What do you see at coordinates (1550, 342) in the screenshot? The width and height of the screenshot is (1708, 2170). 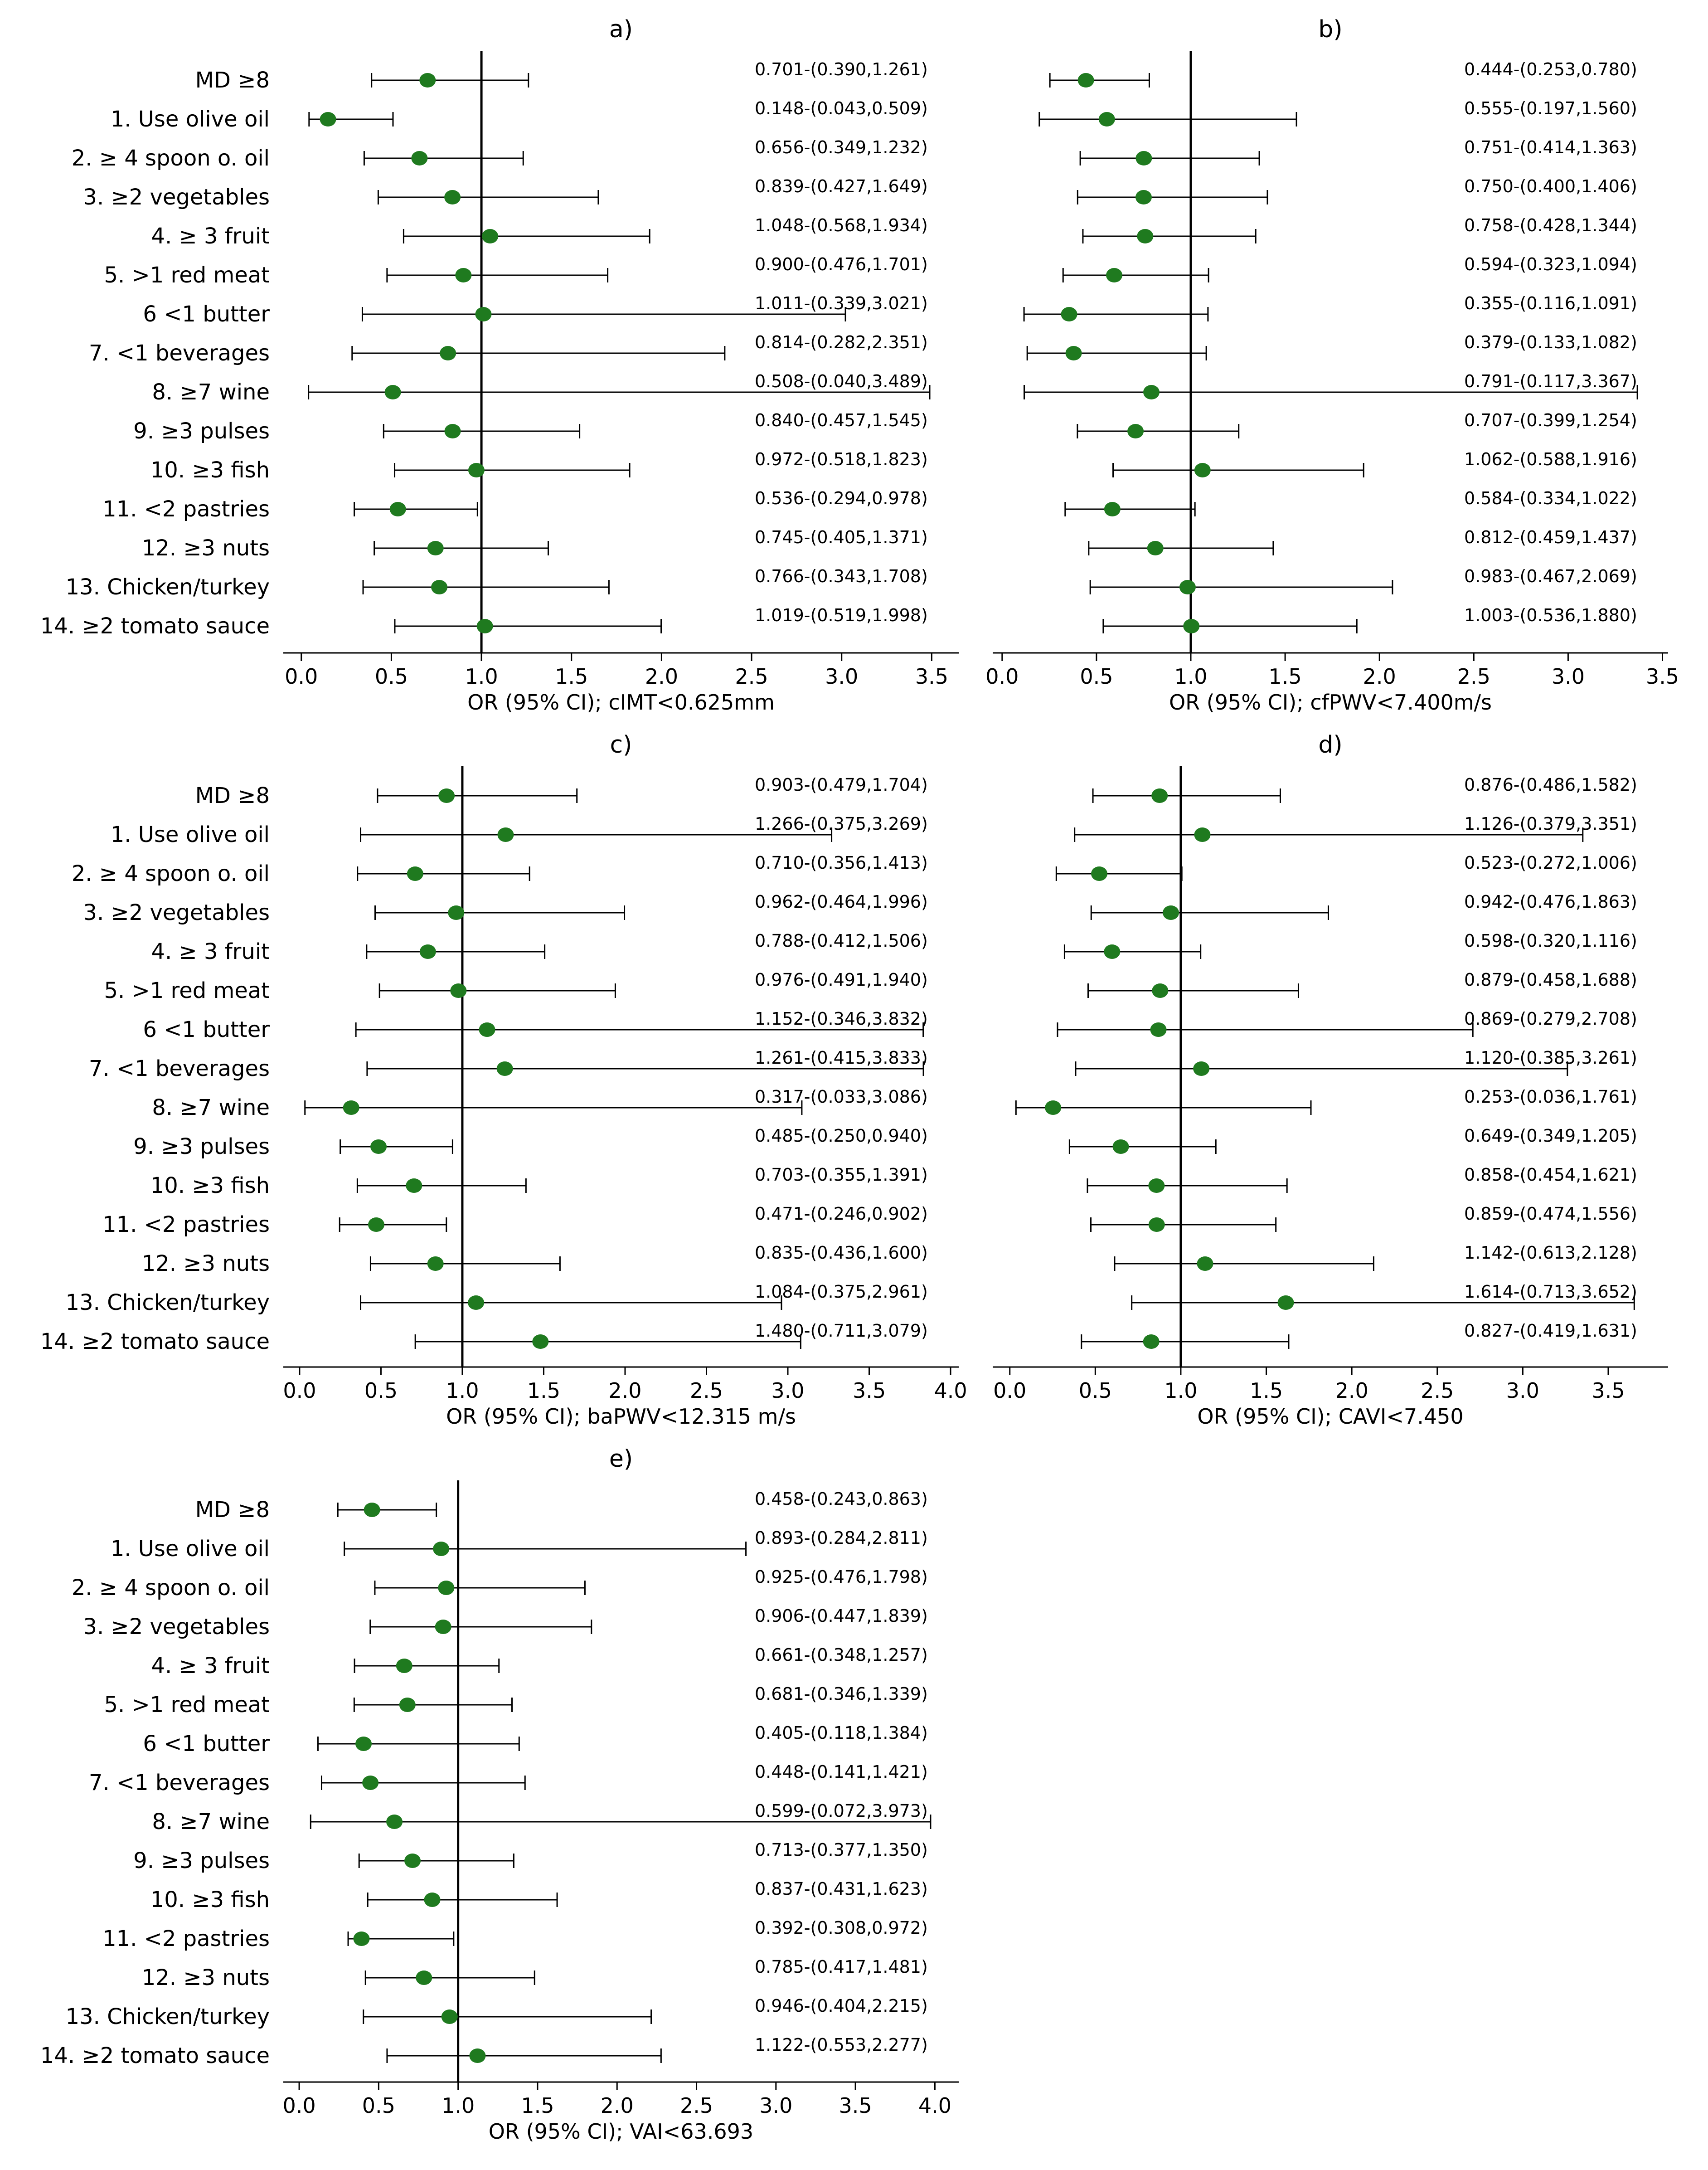 I see `ci-value-label: 0.379-(0.133,1.082)` at bounding box center [1550, 342].